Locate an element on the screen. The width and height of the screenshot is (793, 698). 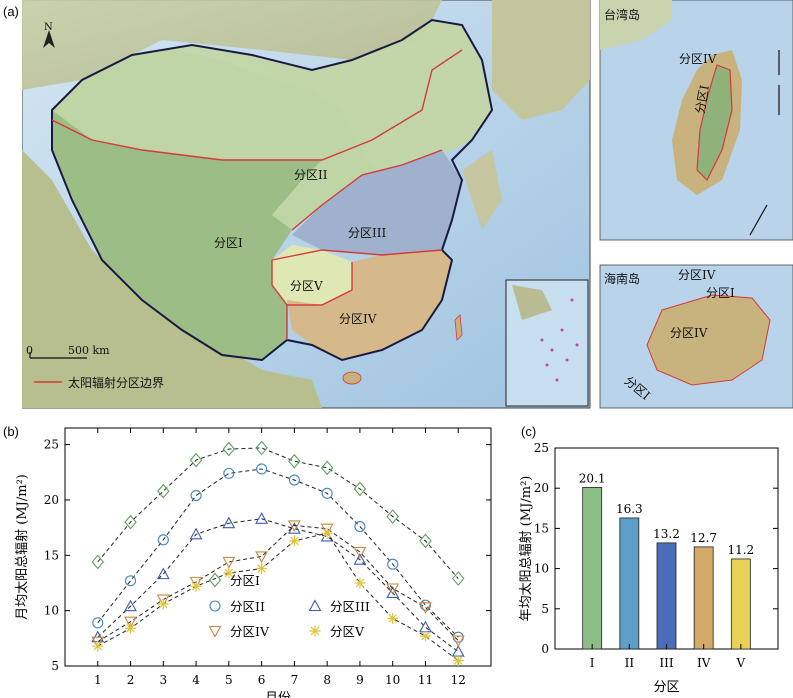
x-tick-label: 4 is located at coordinates (196, 680).